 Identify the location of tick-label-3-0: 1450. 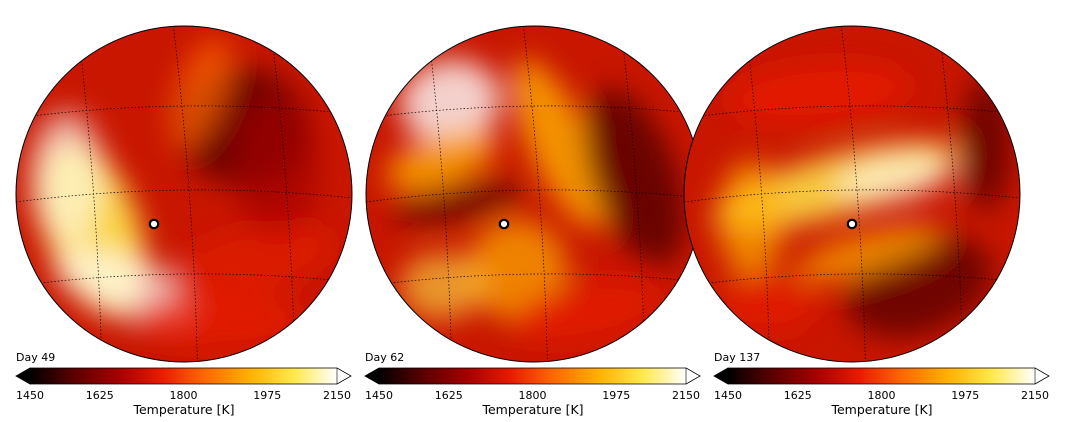
(728, 395).